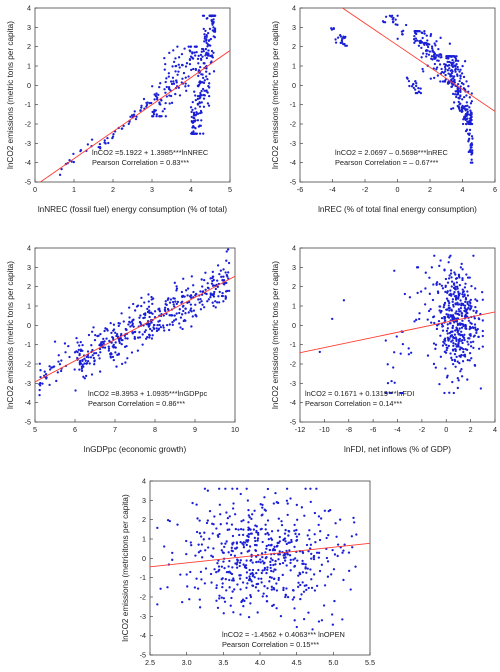 This screenshot has height=672, width=500. What do you see at coordinates (29, 85) in the screenshot?
I see `y-tick-label: 0` at bounding box center [29, 85].